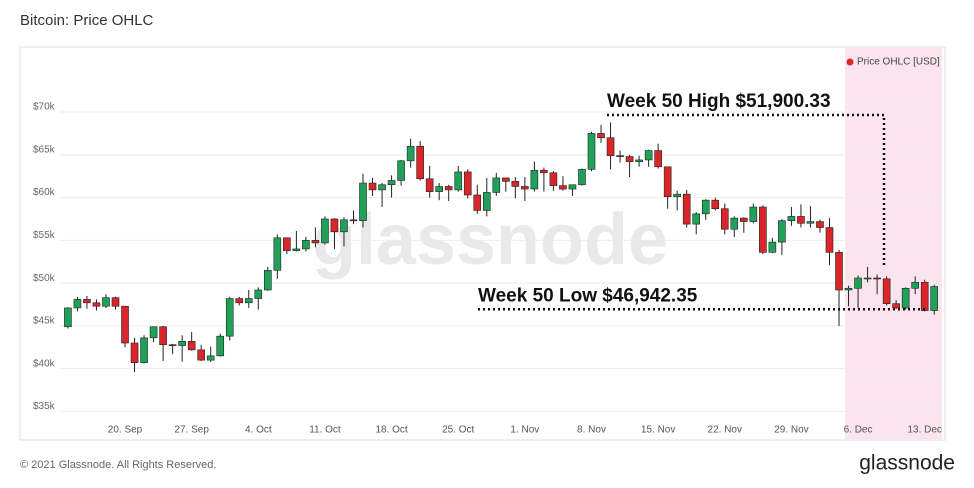  Describe the element at coordinates (325, 430) in the screenshot. I see `x-tick-label: 11. Oct` at that location.